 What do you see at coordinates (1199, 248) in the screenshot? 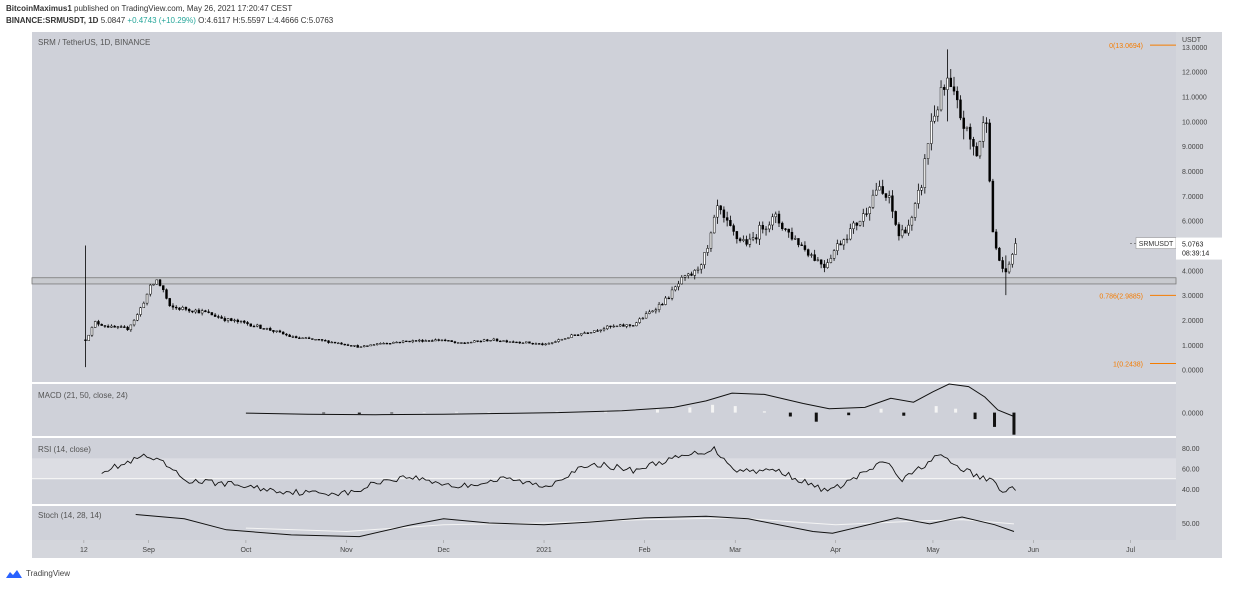
I see `last-price-box` at bounding box center [1199, 248].